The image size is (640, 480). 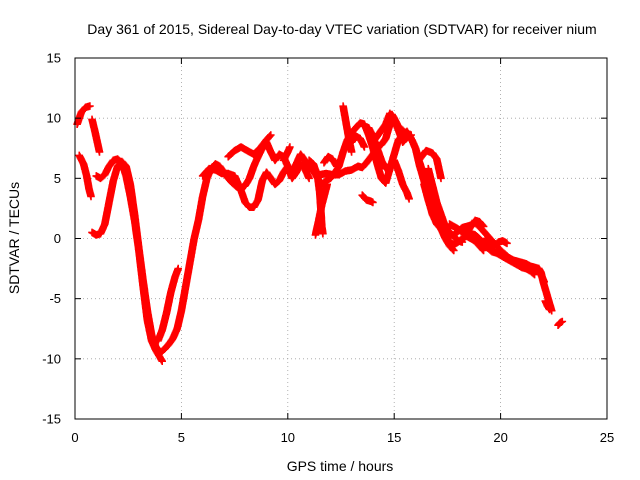 What do you see at coordinates (340, 466) in the screenshot?
I see `x-axis-label: GPS time / hours` at bounding box center [340, 466].